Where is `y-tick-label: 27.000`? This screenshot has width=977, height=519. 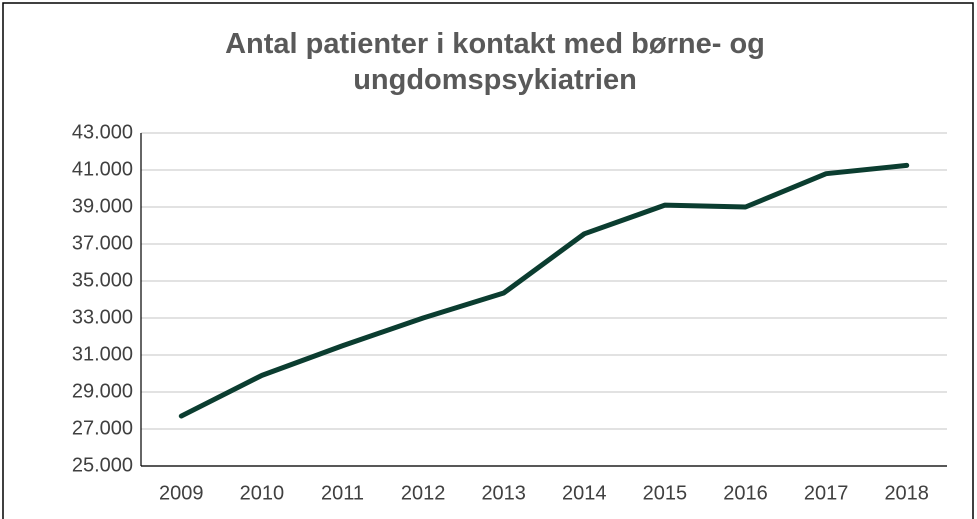
y-tick-label: 27.000 is located at coordinates (102, 428).